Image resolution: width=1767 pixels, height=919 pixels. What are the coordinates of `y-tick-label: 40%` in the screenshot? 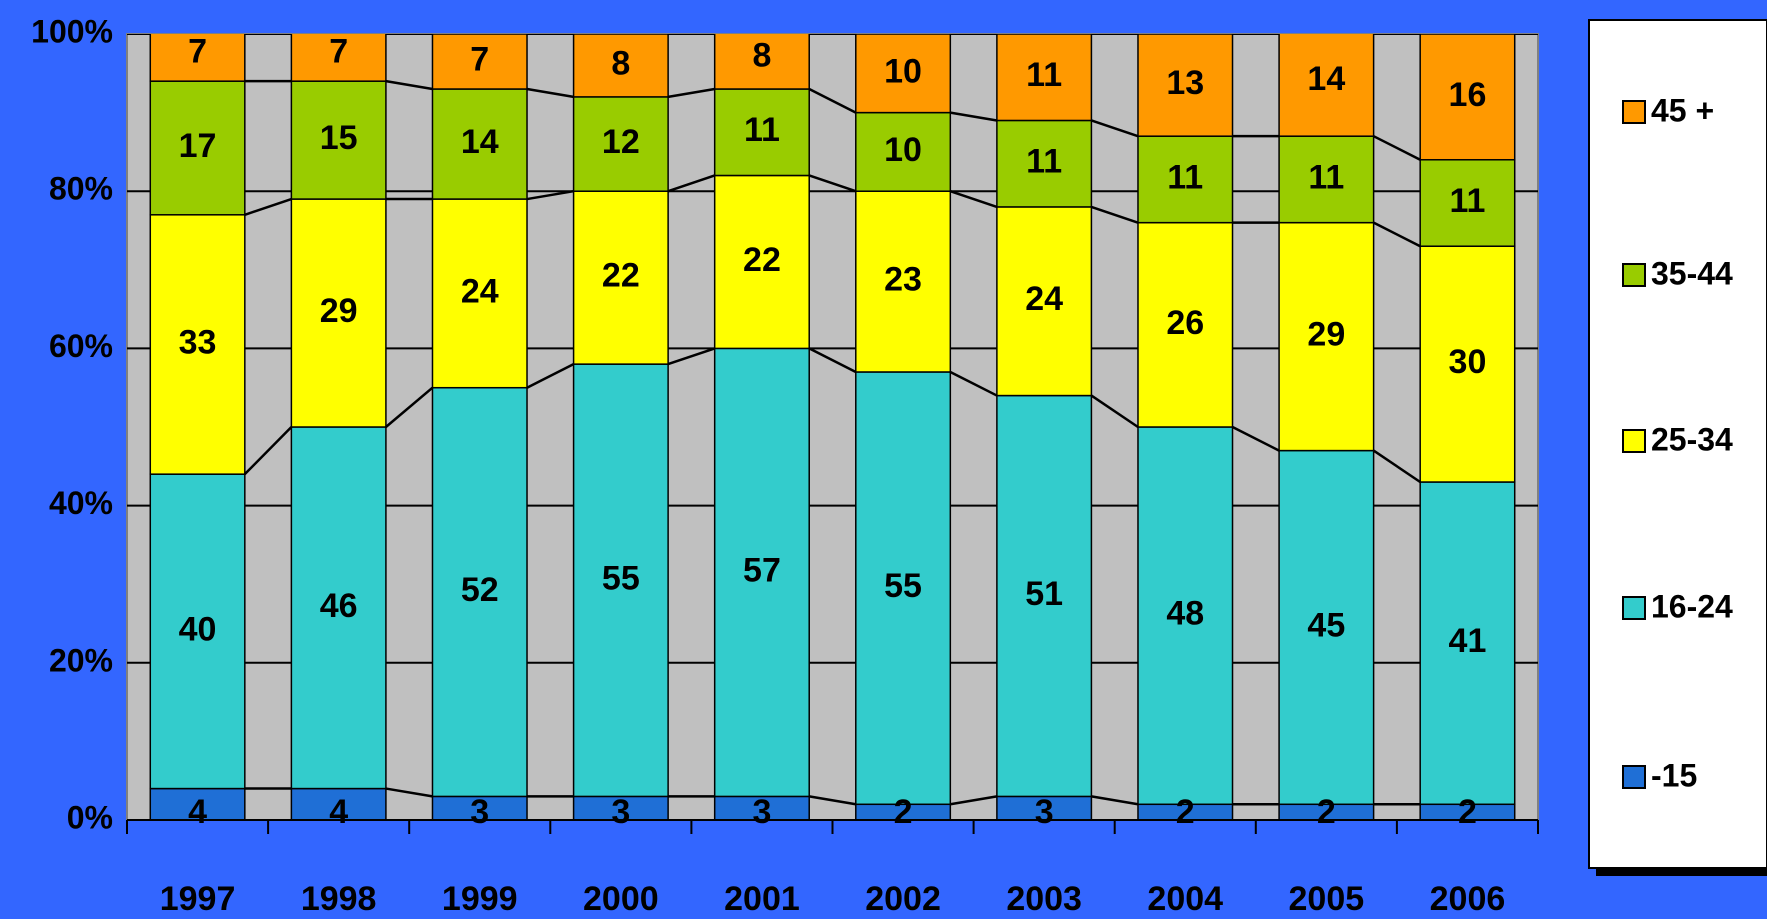 It's located at (81, 503).